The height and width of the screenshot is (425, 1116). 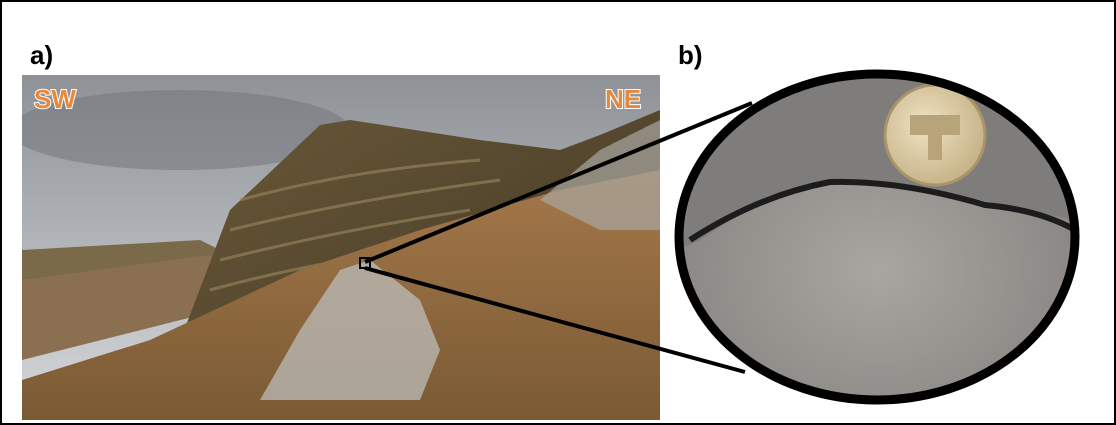 What do you see at coordinates (623, 99) in the screenshot?
I see `direction-label: NE` at bounding box center [623, 99].